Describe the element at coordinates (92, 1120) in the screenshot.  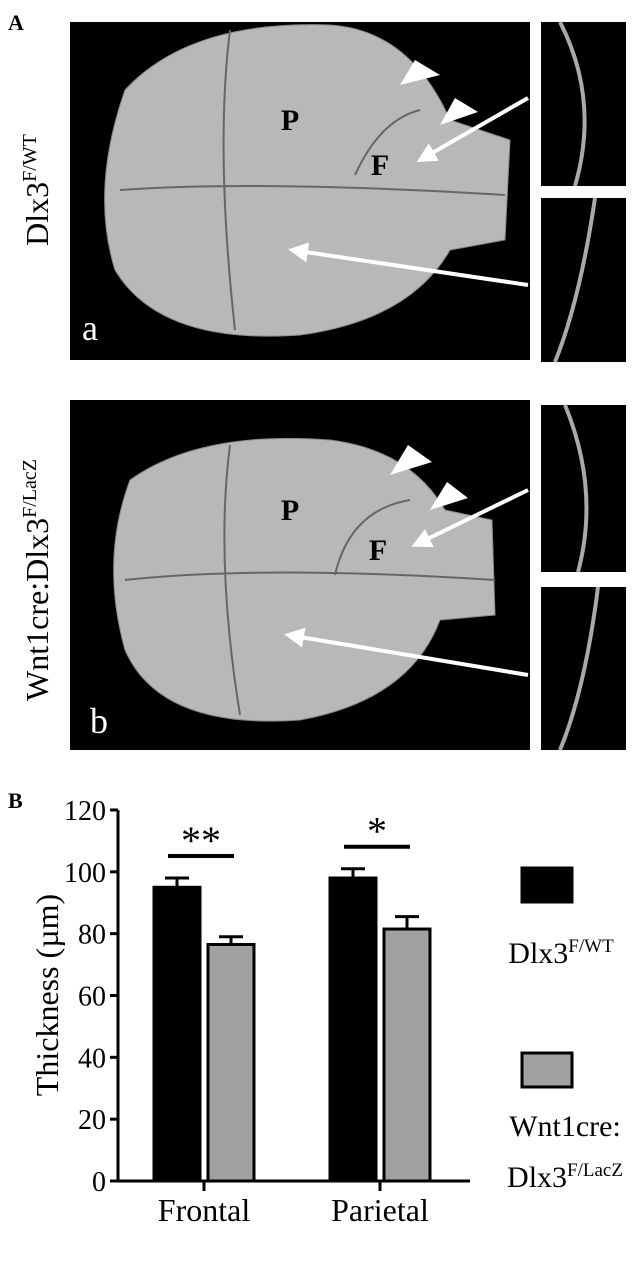
I see `y-tick-label: 20` at that location.